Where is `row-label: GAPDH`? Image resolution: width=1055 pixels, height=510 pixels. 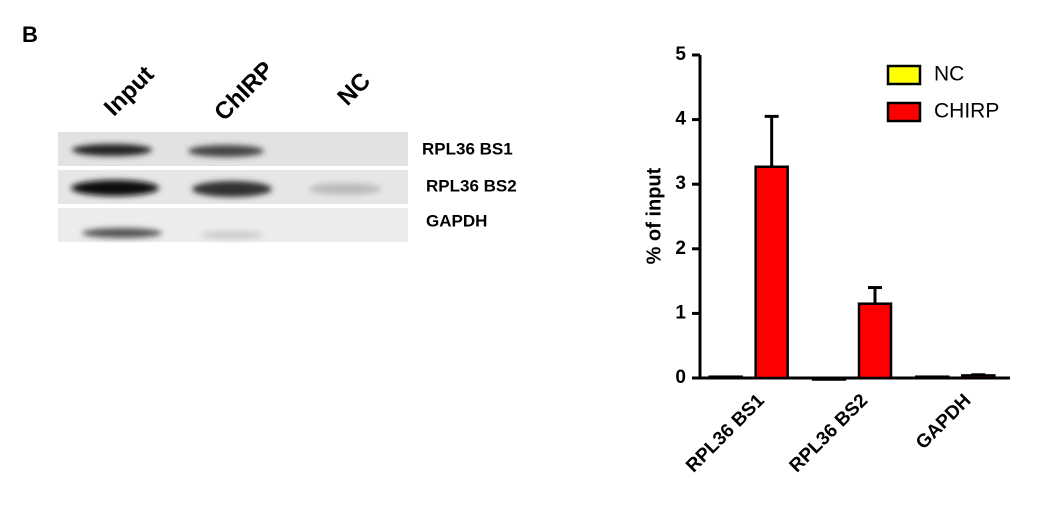 row-label: GAPDH is located at coordinates (456, 220).